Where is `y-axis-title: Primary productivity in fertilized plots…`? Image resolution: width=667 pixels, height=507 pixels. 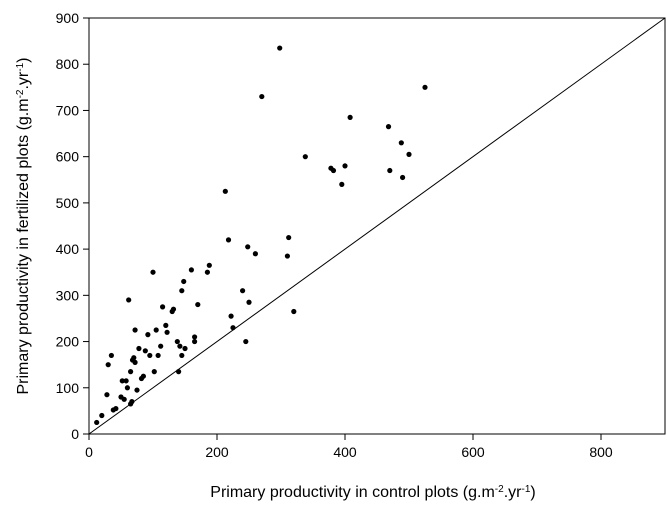 y-axis-title: Primary productivity in fertilized plots… is located at coordinates (24, 225).